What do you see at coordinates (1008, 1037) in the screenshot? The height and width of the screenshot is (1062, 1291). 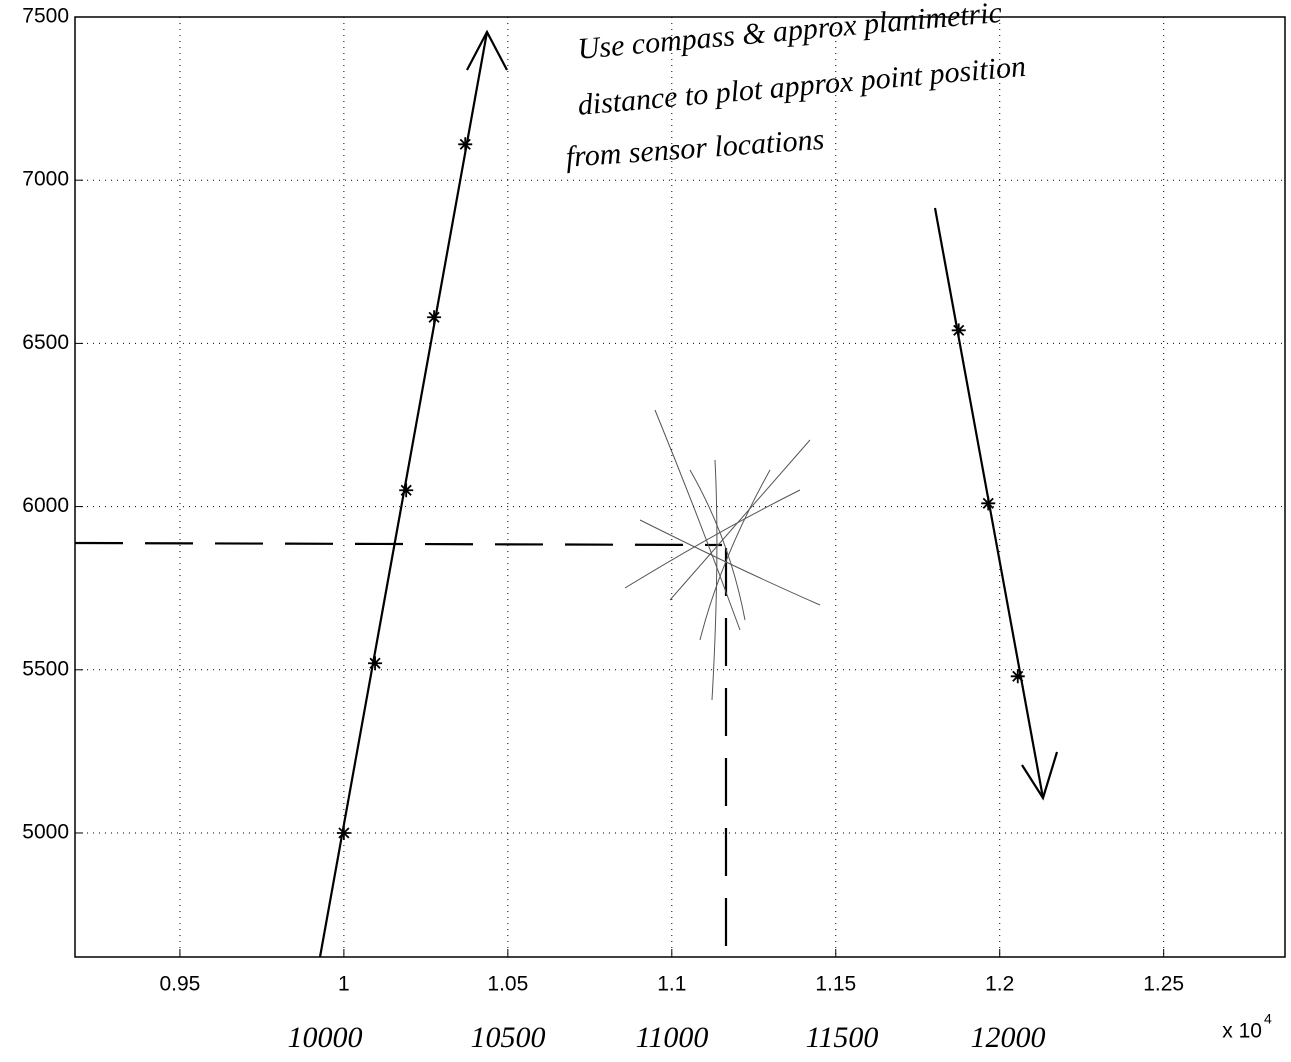 I see `handwritten-label: 12000` at bounding box center [1008, 1037].